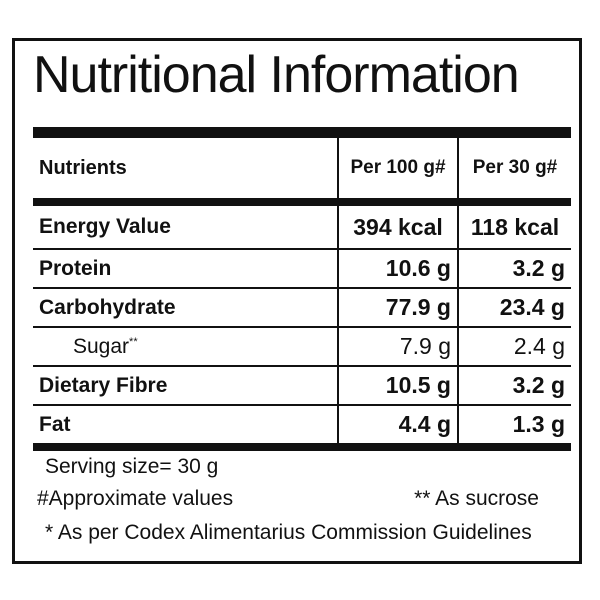 The height and width of the screenshot is (600, 600). What do you see at coordinates (397, 308) in the screenshot?
I see `value-per-100g: 77.9 g` at bounding box center [397, 308].